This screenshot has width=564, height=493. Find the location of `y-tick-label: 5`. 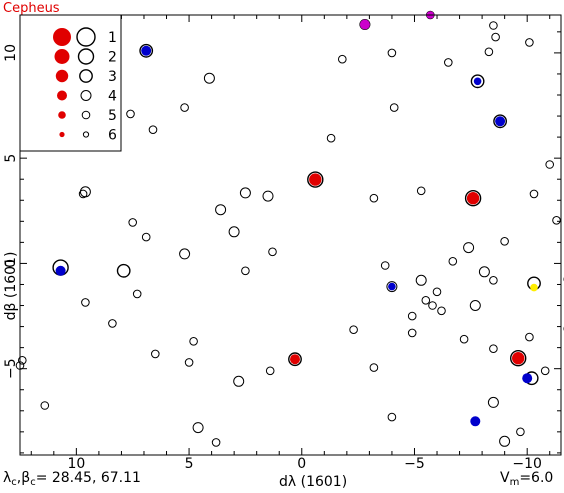

y-tick-label: 5 is located at coordinates (11, 158).